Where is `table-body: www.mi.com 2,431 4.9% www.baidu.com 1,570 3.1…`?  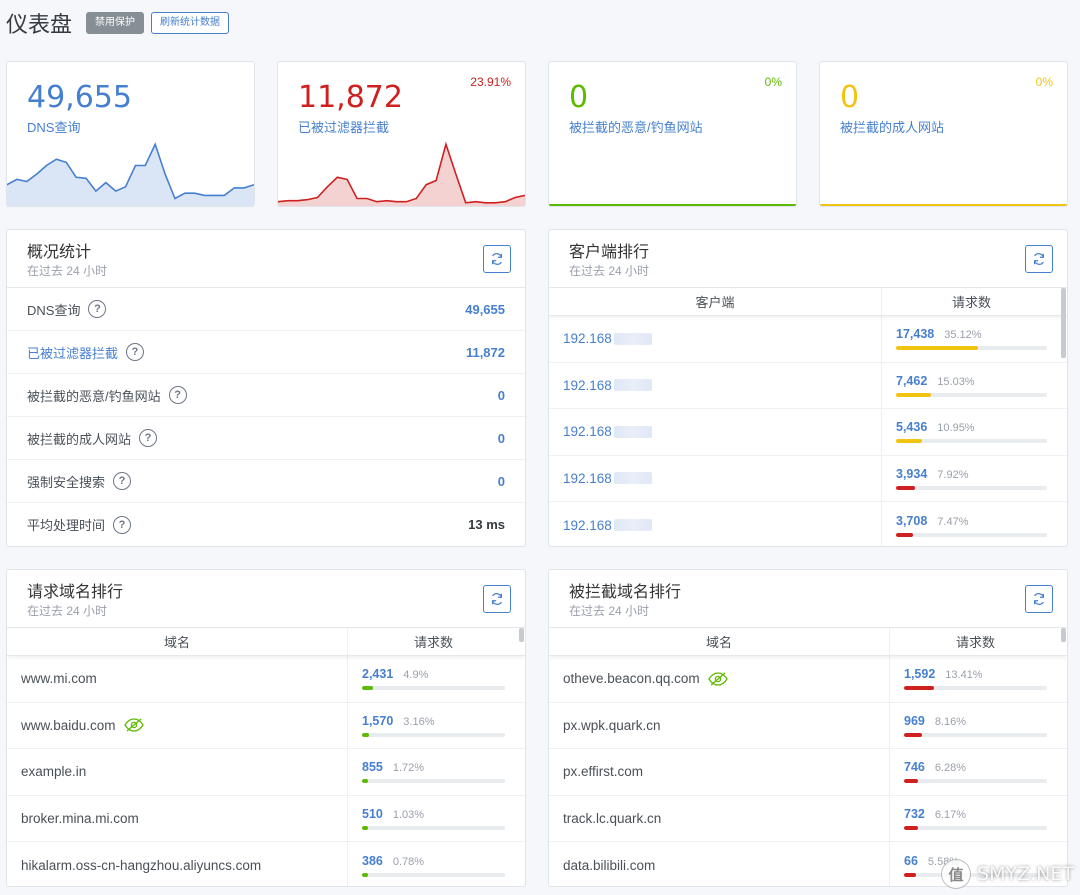 table-body: www.mi.com 2,431 4.9% www.baidu.com 1,570 3.1… is located at coordinates (266, 771).